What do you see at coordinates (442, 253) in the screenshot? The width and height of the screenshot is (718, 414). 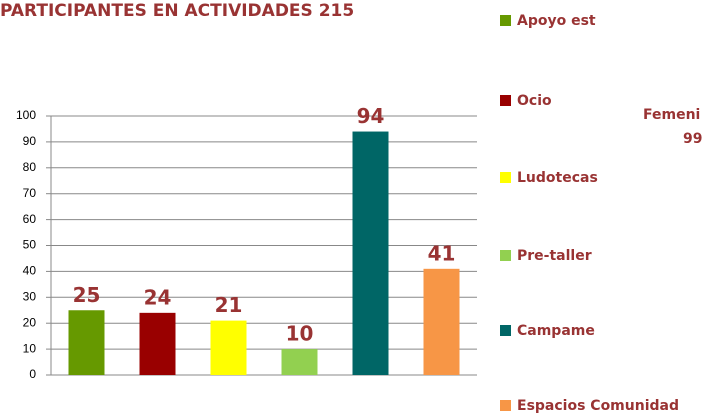 I see `data-label: 41` at bounding box center [442, 253].